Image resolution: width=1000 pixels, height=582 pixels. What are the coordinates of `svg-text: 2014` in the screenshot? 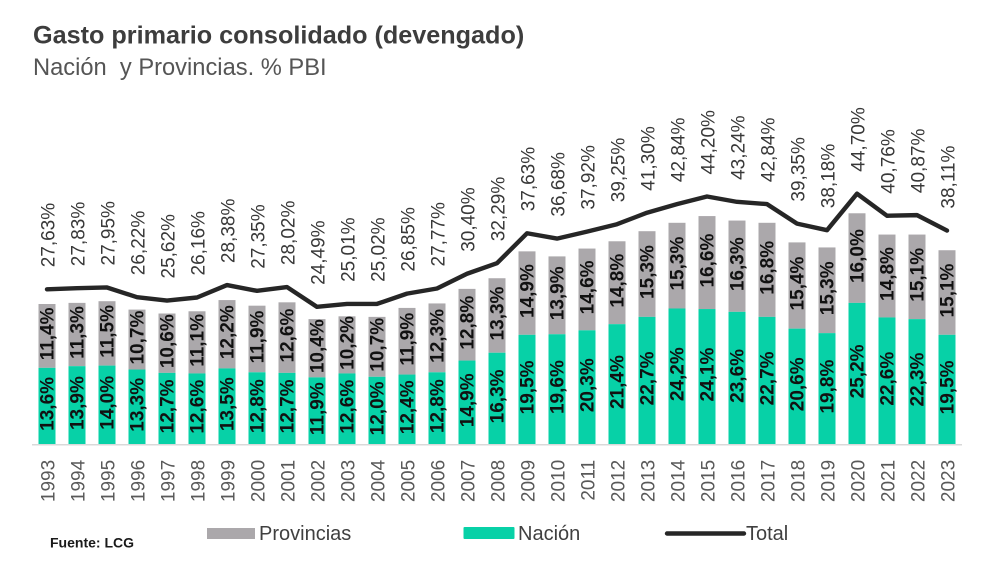 It's located at (679, 480).